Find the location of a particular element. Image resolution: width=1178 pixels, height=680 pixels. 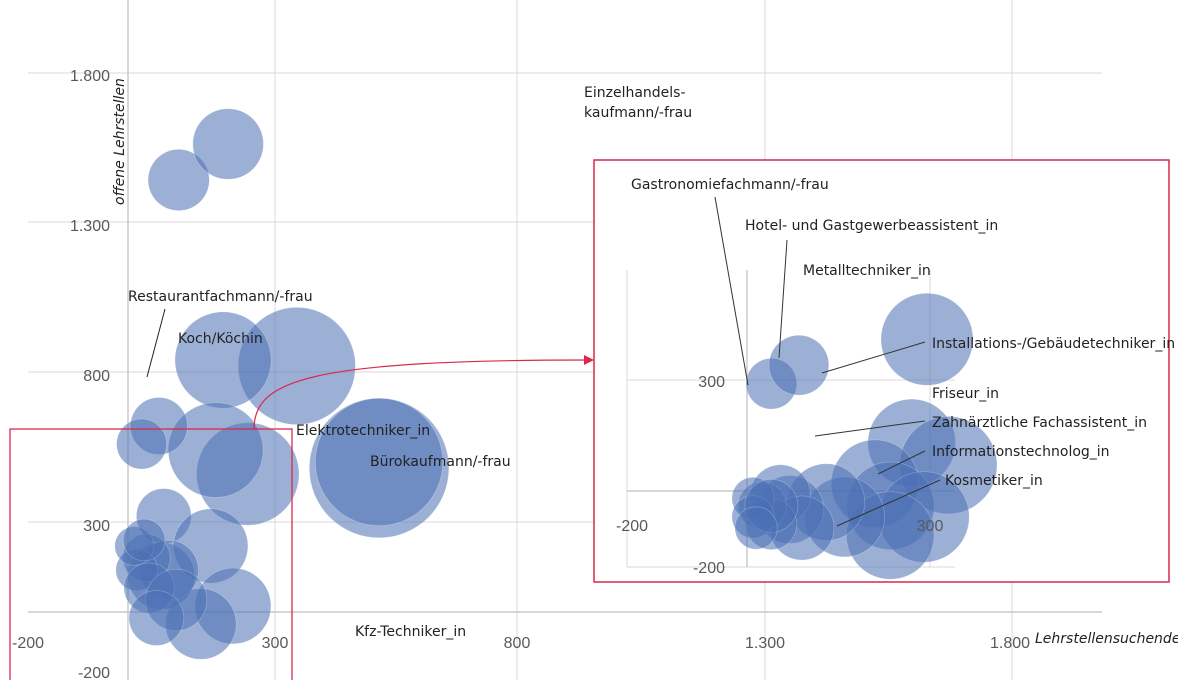

y-tick-label: 1.300 is located at coordinates (90, 226).